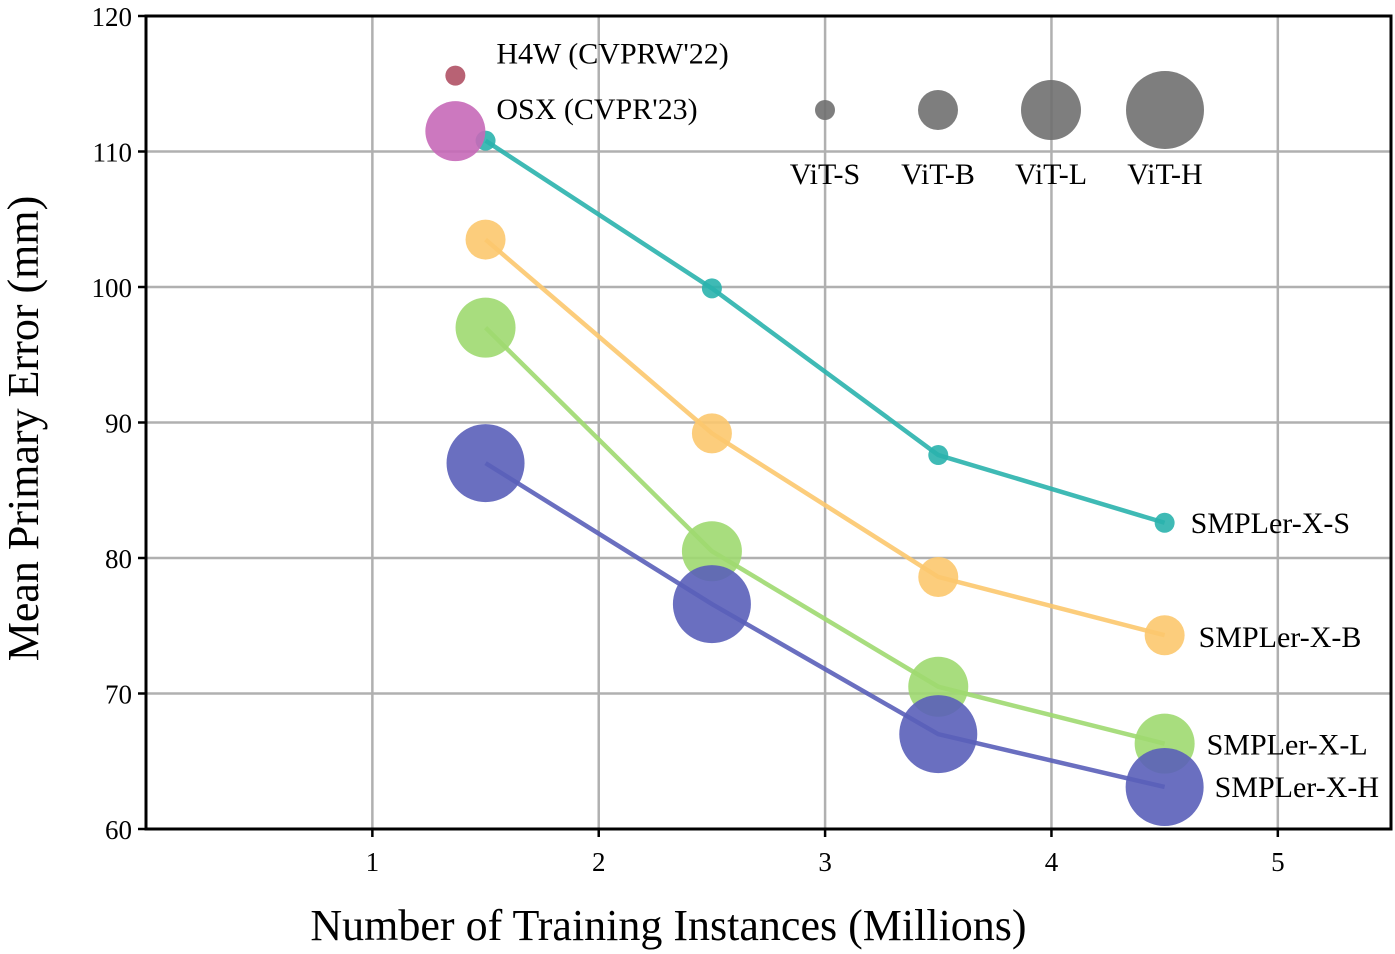  What do you see at coordinates (1297, 787) in the screenshot?
I see `series-label: SMPLer-X-H` at bounding box center [1297, 787].